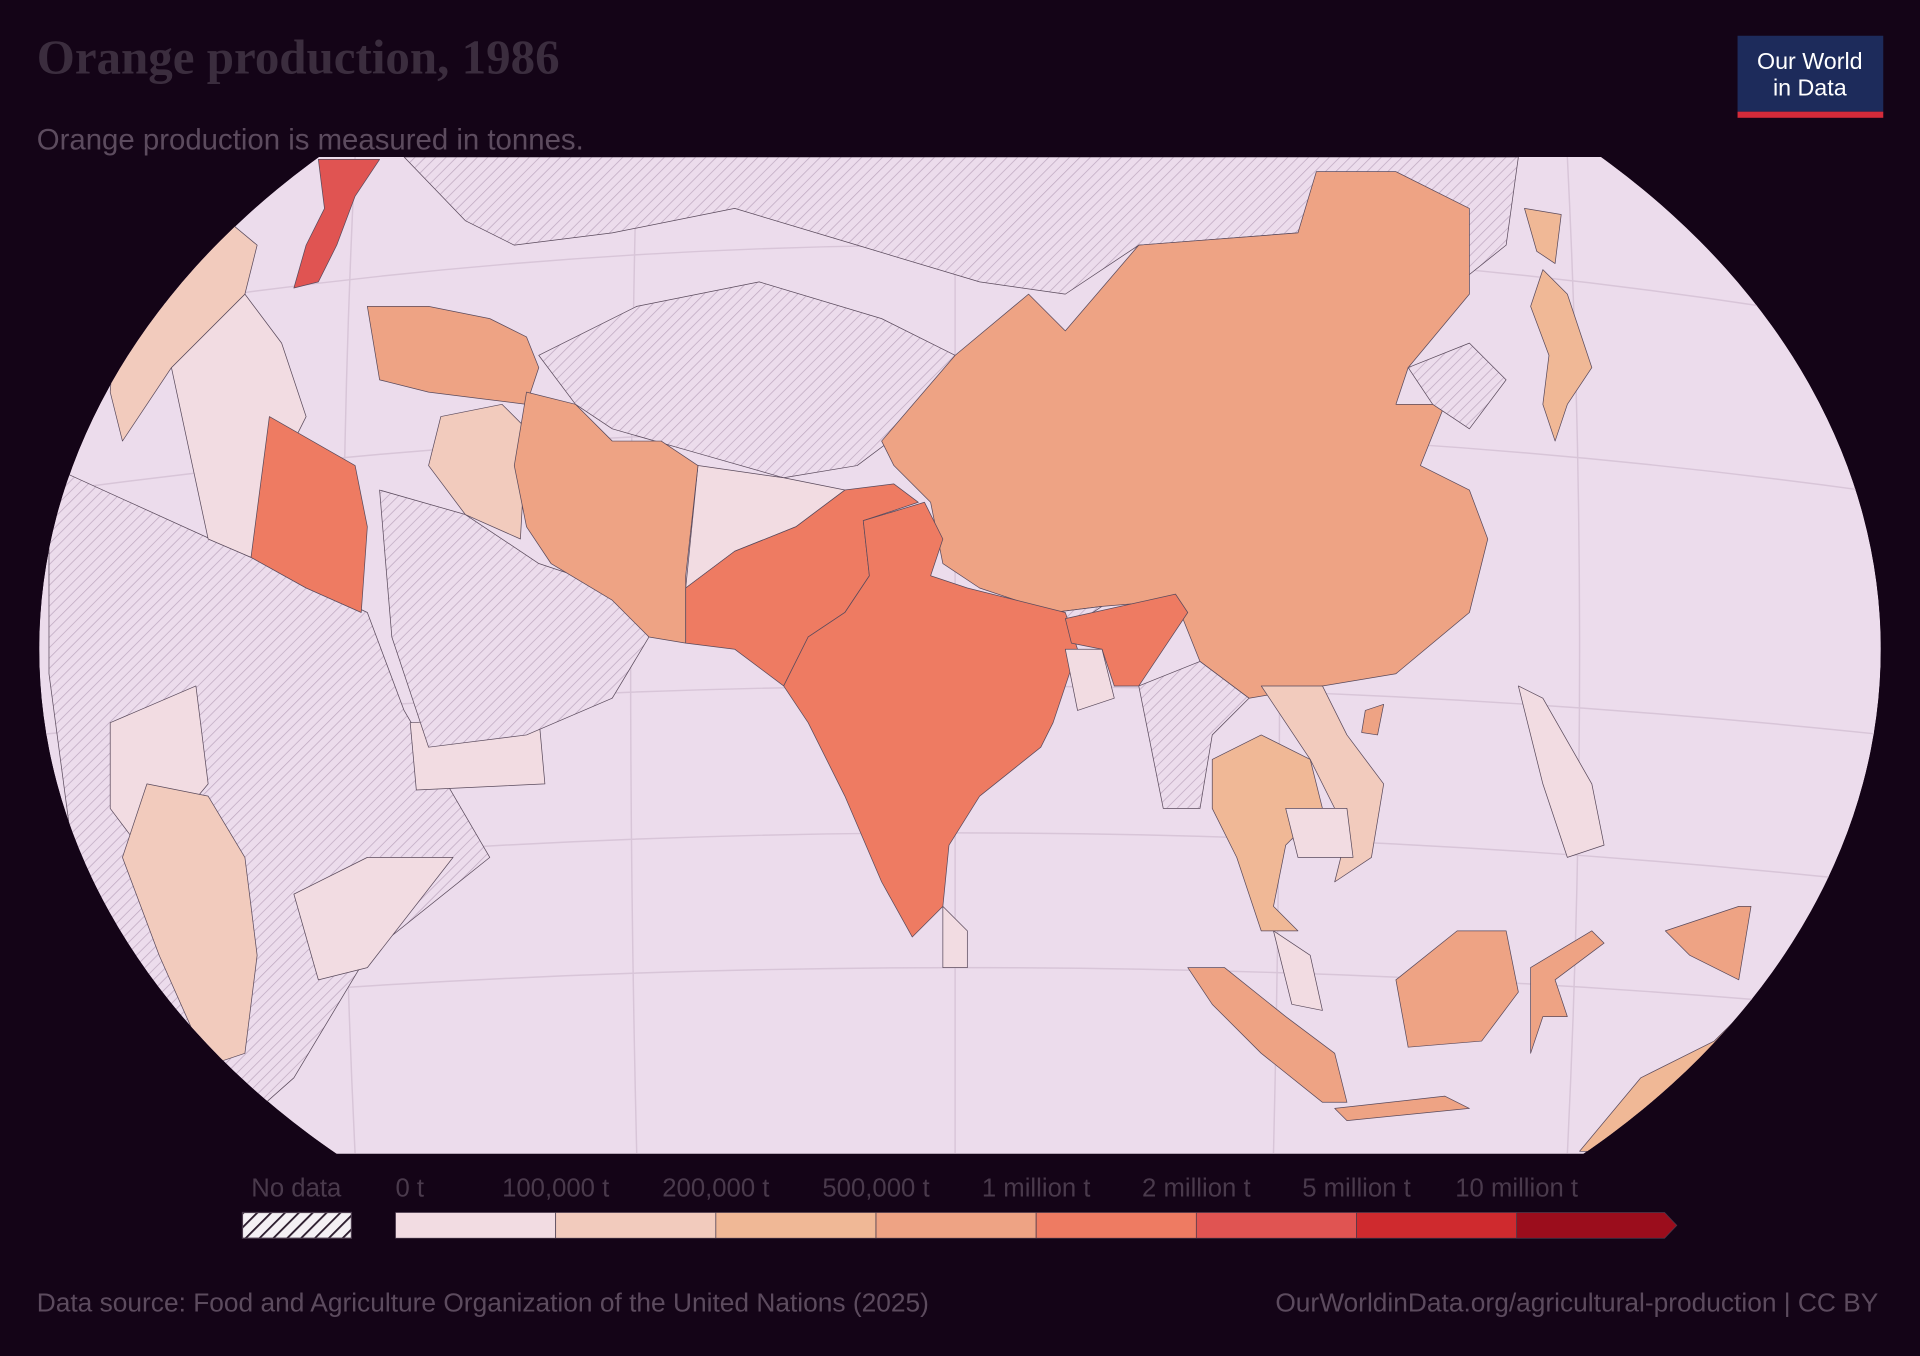 This screenshot has height=1356, width=1920. Describe the element at coordinates (298, 57) in the screenshot. I see `title: Orange production, 1986` at that location.